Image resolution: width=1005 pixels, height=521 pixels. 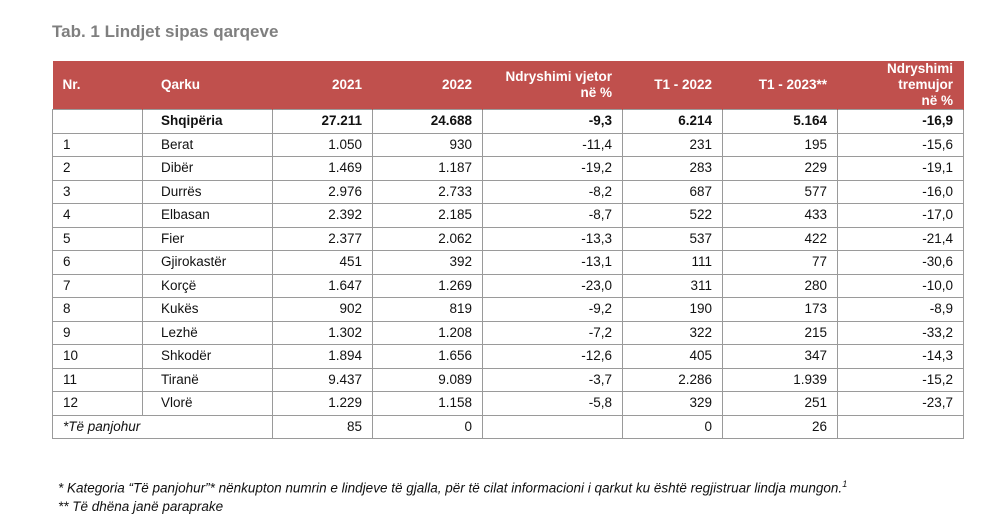 I want to click on cell-2022: 0, so click(x=427, y=426).